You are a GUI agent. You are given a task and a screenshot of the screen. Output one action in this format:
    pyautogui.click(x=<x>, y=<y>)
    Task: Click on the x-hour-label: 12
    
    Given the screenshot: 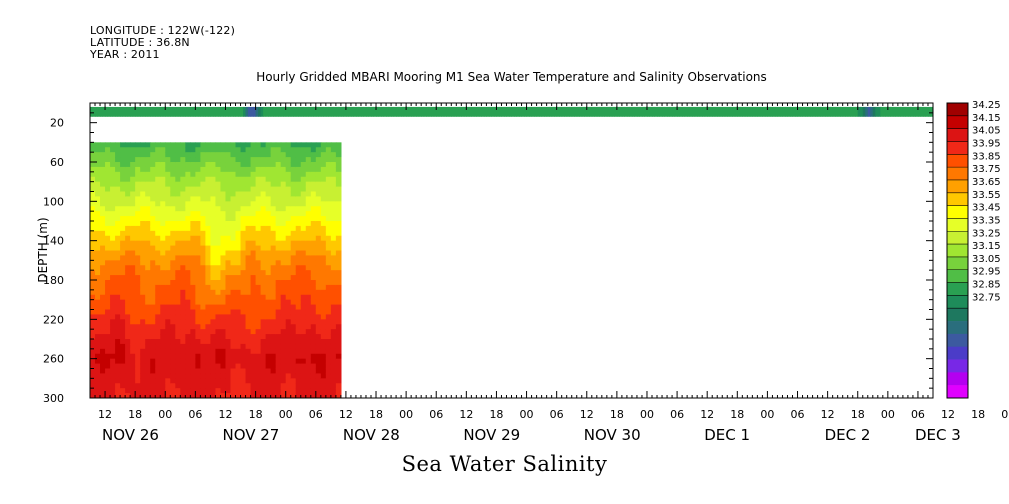 What is the action you would take?
    pyautogui.click(x=707, y=414)
    